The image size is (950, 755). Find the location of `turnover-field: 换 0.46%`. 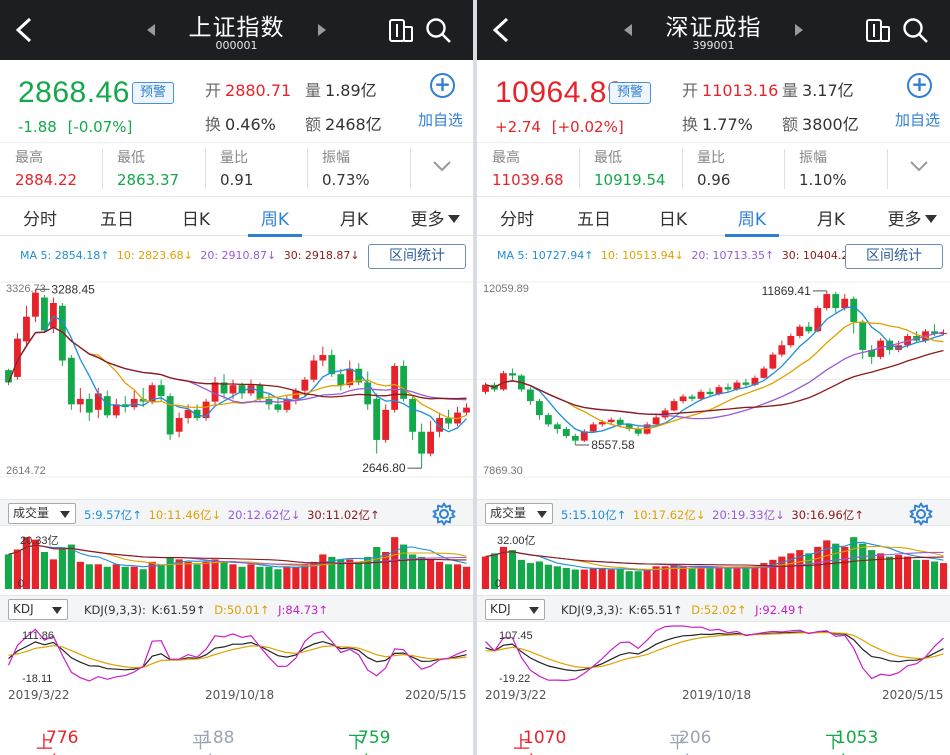

turnover-field: 换 0.46% is located at coordinates (240, 123).